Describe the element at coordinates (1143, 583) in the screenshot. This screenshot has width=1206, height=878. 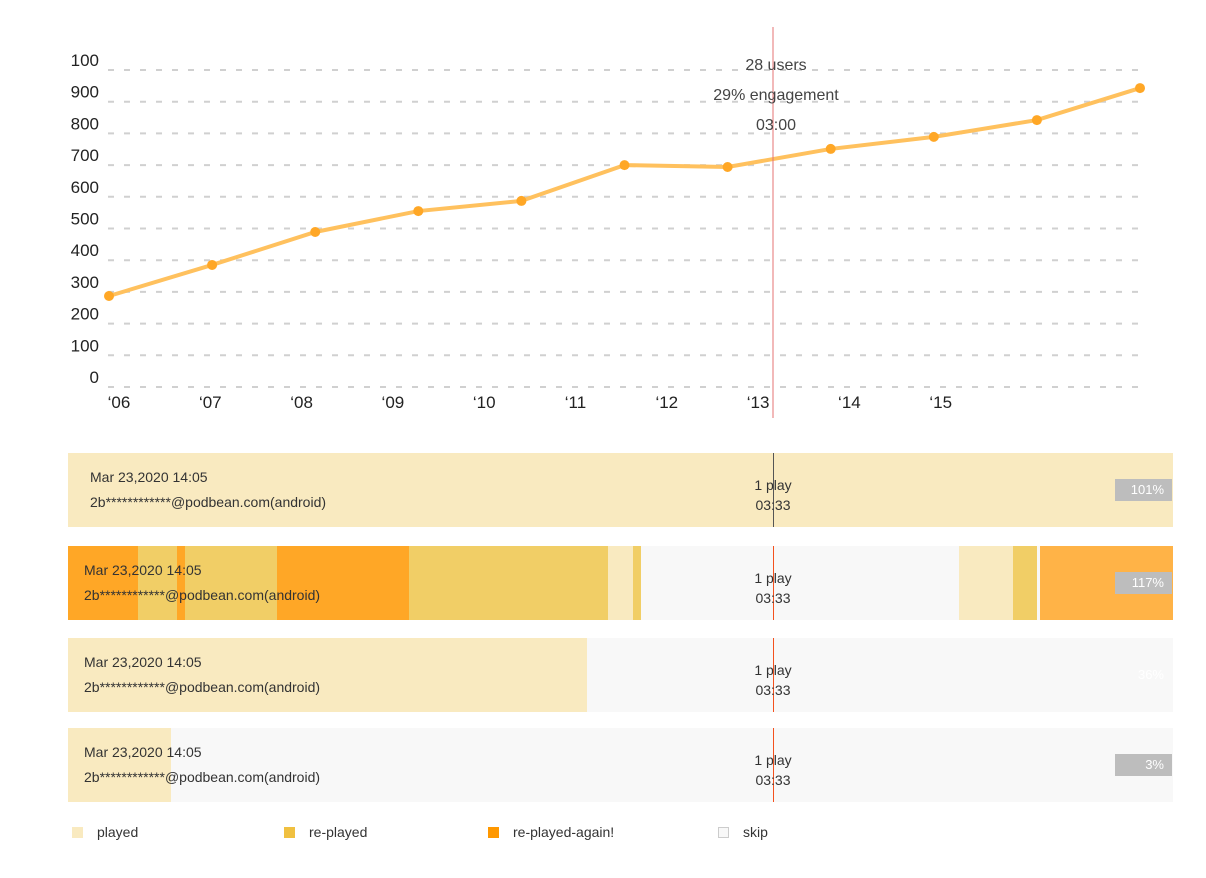
I see `percent-badge: 117%` at that location.